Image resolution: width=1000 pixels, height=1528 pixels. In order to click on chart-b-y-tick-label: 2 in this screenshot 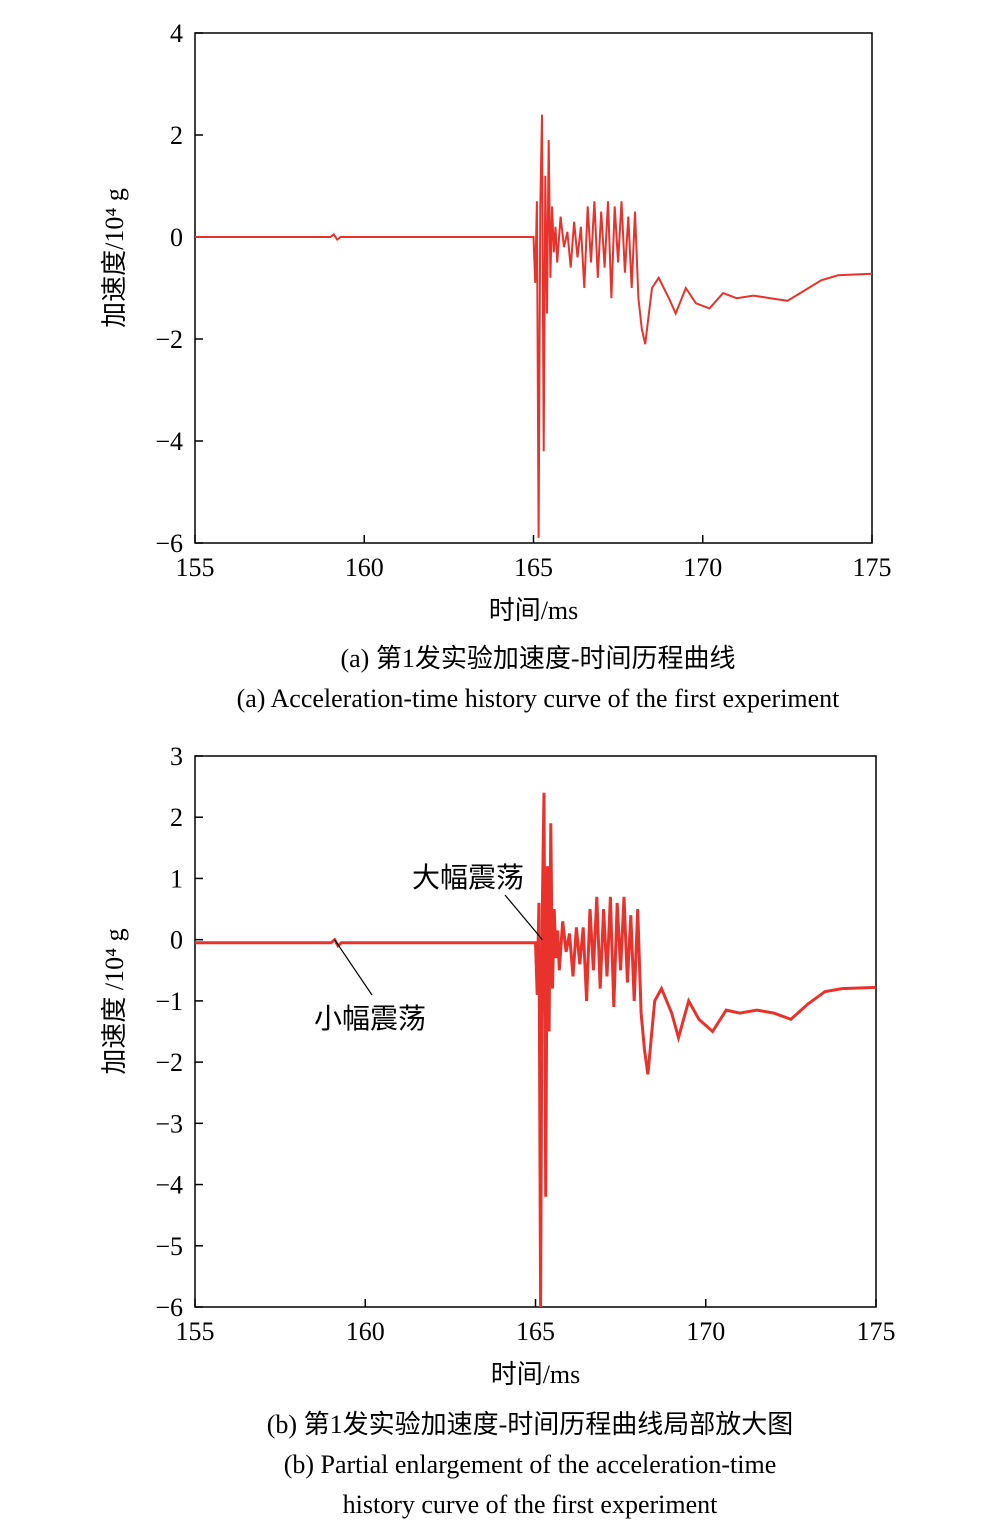, I will do `click(176, 817)`.